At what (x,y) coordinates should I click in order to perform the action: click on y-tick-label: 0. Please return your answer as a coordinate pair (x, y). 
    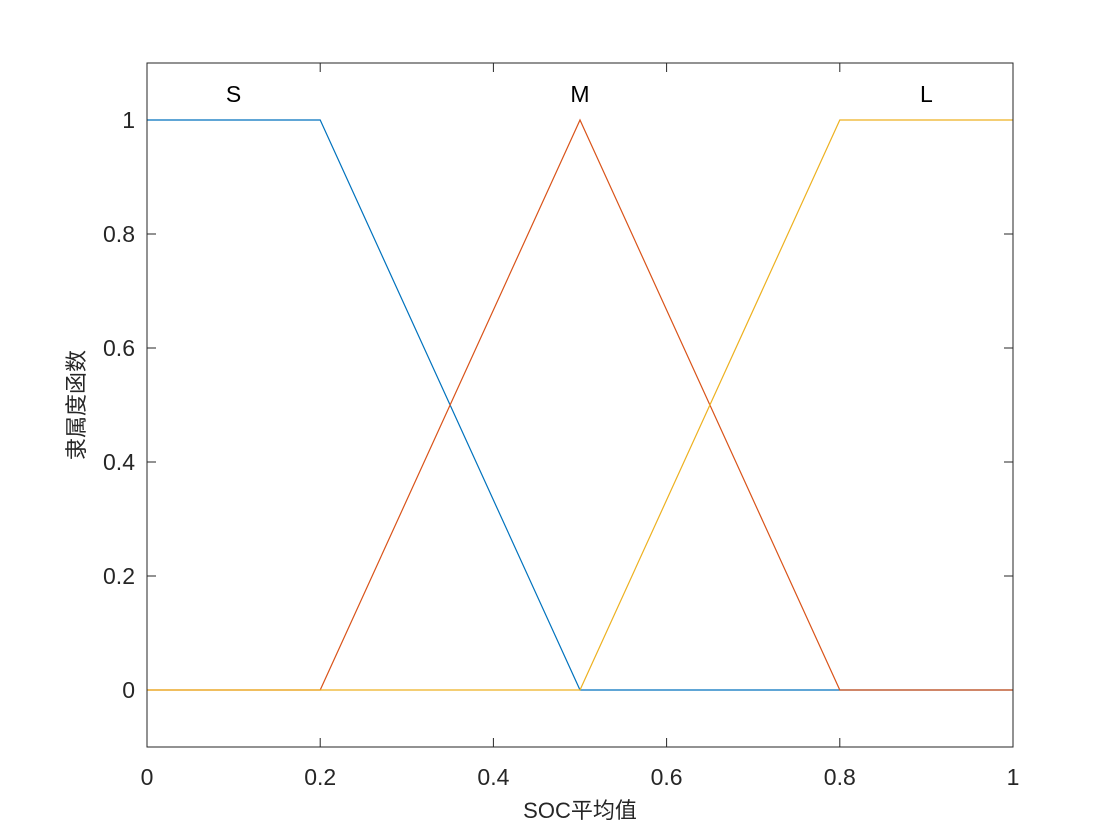
    Looking at the image, I should click on (128, 690).